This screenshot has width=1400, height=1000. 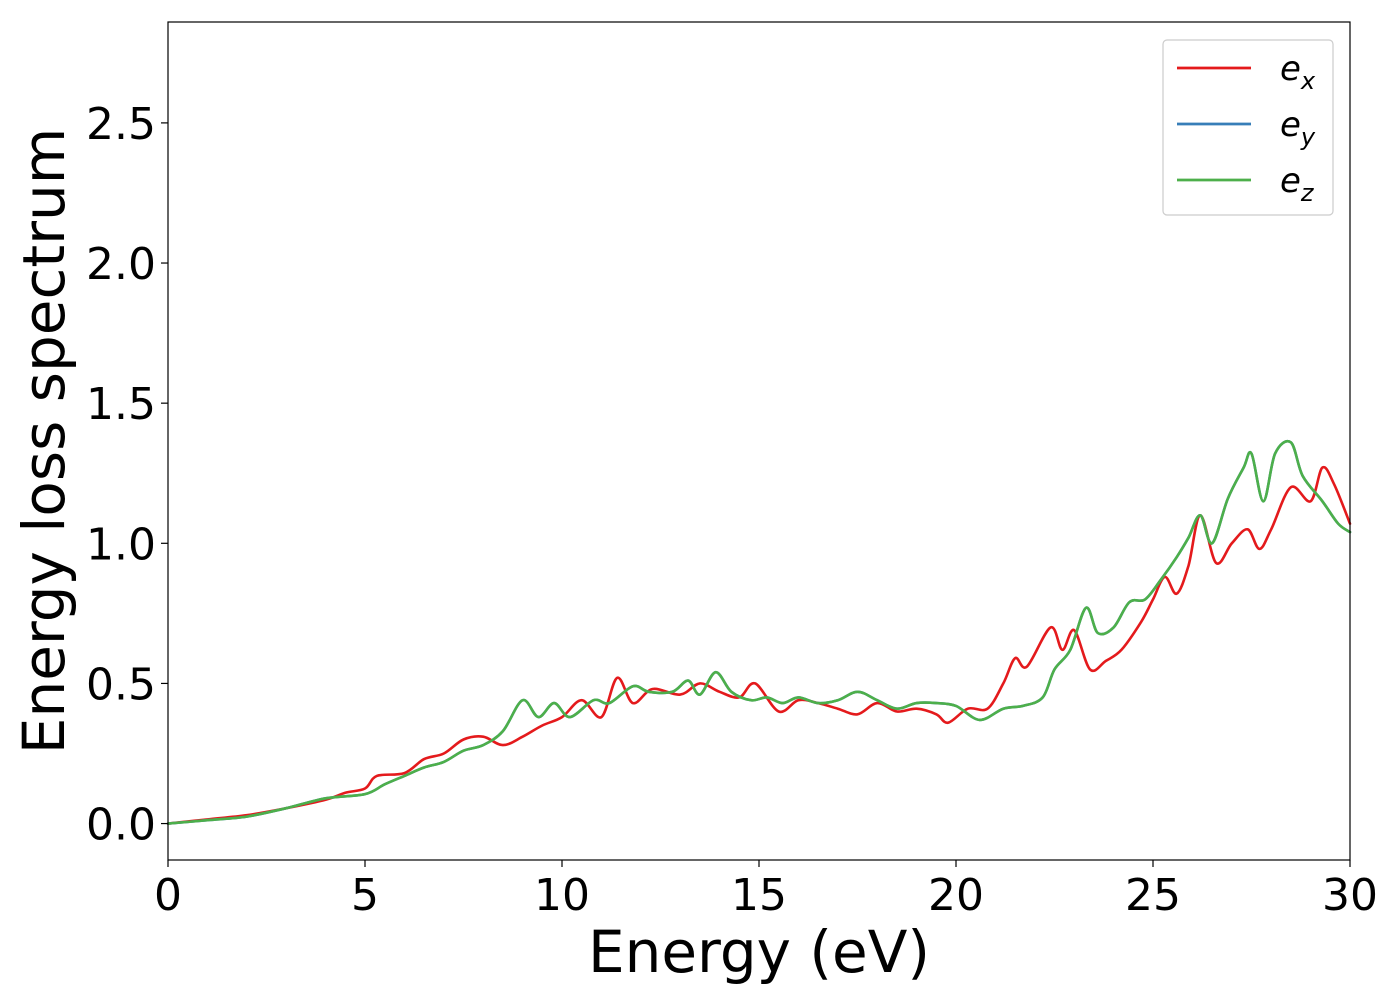 I want to click on x-tick-label: 30, so click(x=1350, y=895).